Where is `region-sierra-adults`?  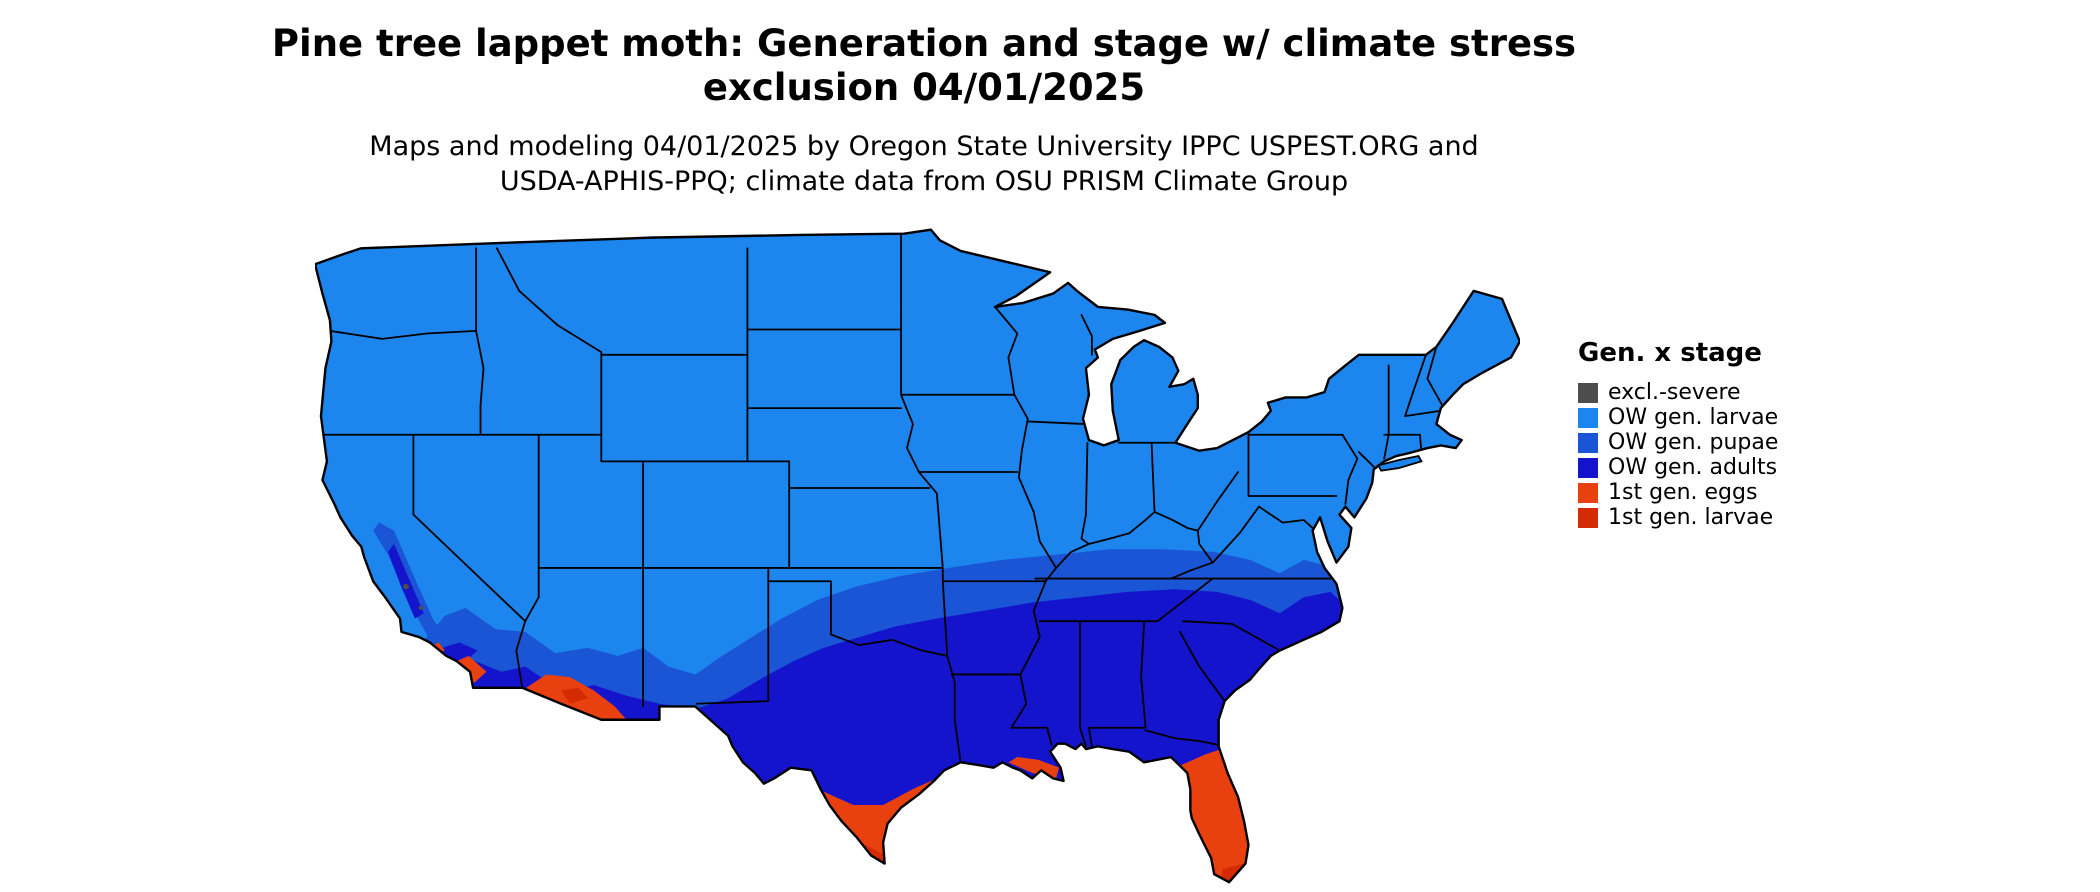
region-sierra-adults is located at coordinates (406, 581).